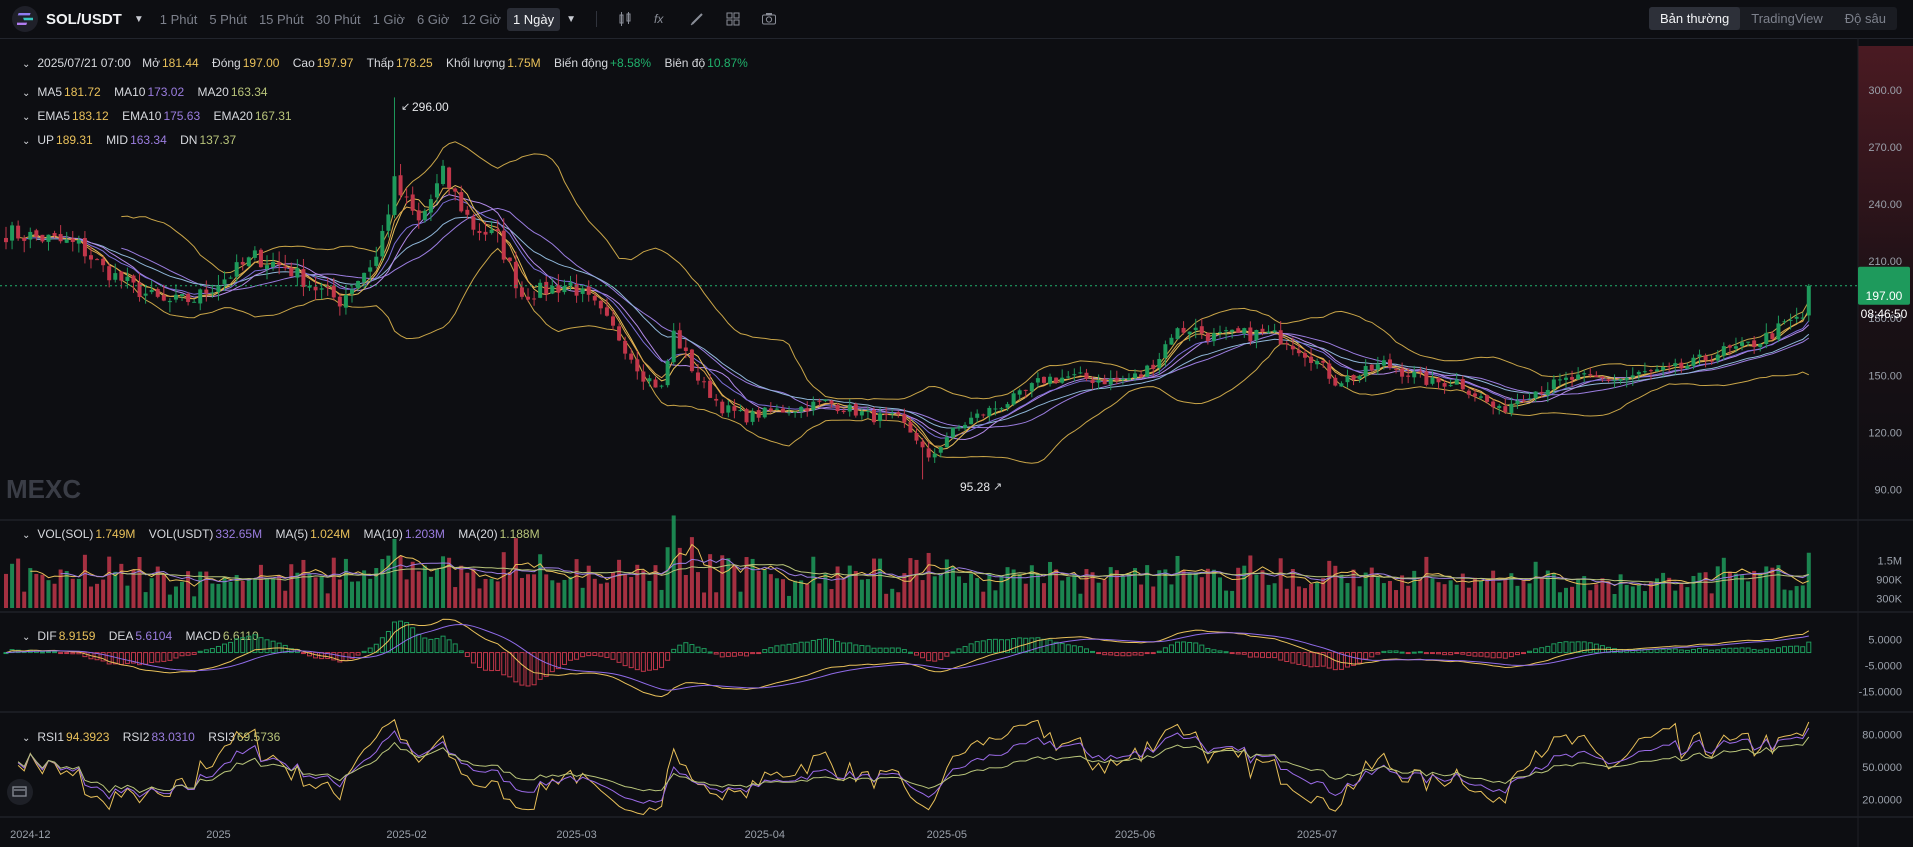  What do you see at coordinates (338, 19) in the screenshot?
I see `tf-30m: 30 Phút` at bounding box center [338, 19].